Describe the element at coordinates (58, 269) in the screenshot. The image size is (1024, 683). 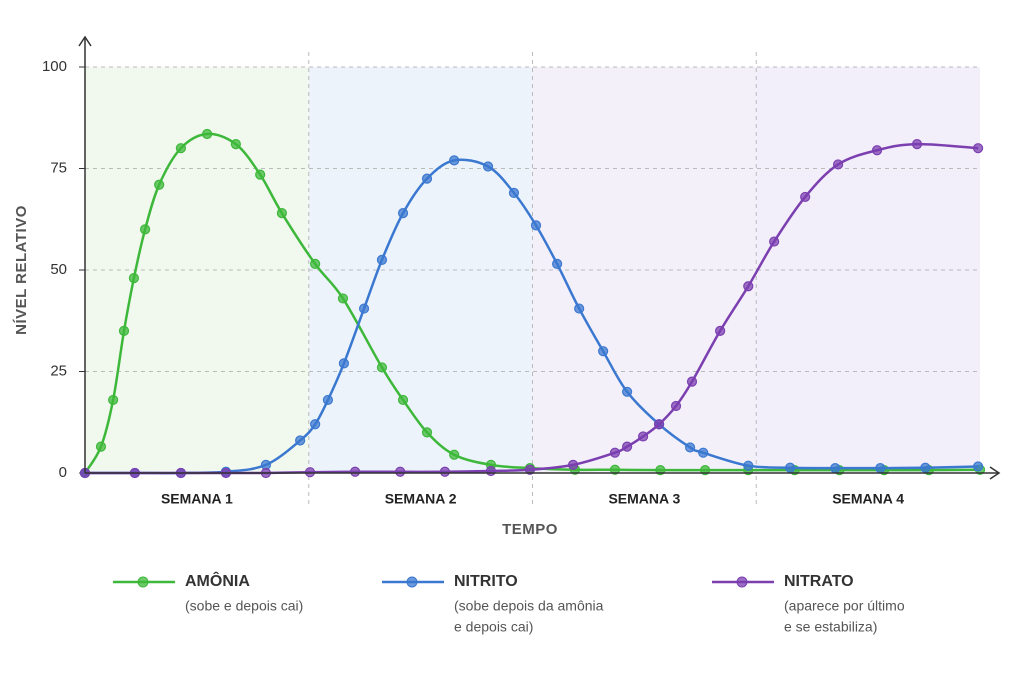
I see `y-tick-label: 50` at that location.